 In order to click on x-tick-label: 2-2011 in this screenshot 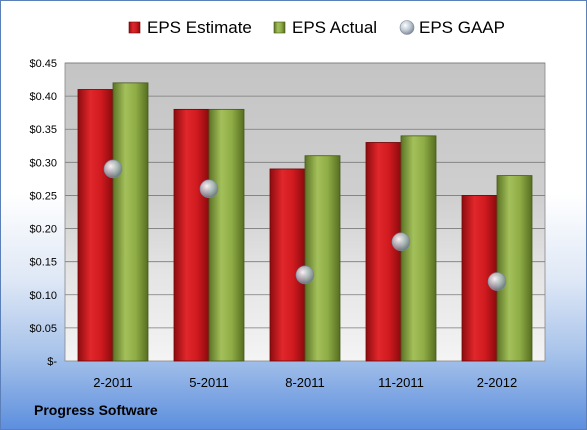, I will do `click(113, 382)`.